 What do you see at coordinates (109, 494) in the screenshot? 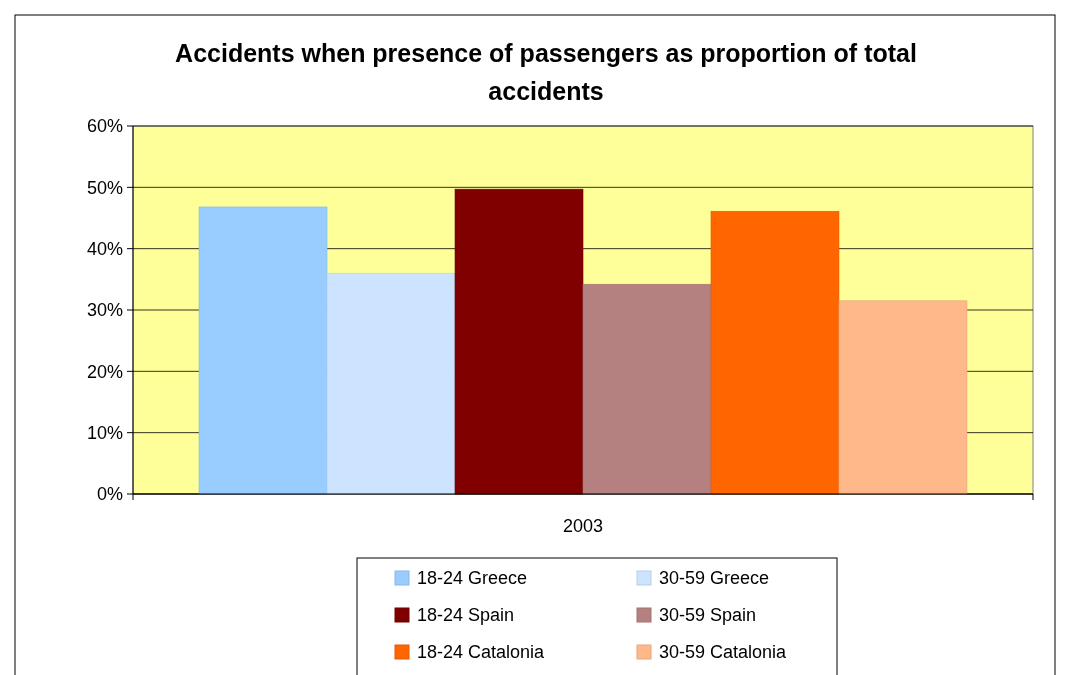
I see `y-tick-label: 0%` at bounding box center [109, 494].